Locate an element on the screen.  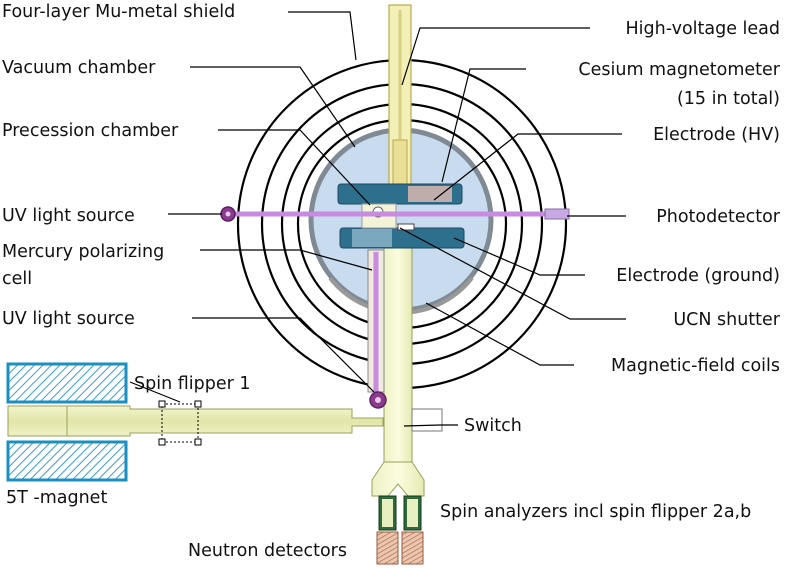
label-uv-source-lower: UV light source is located at coordinates (68, 319).